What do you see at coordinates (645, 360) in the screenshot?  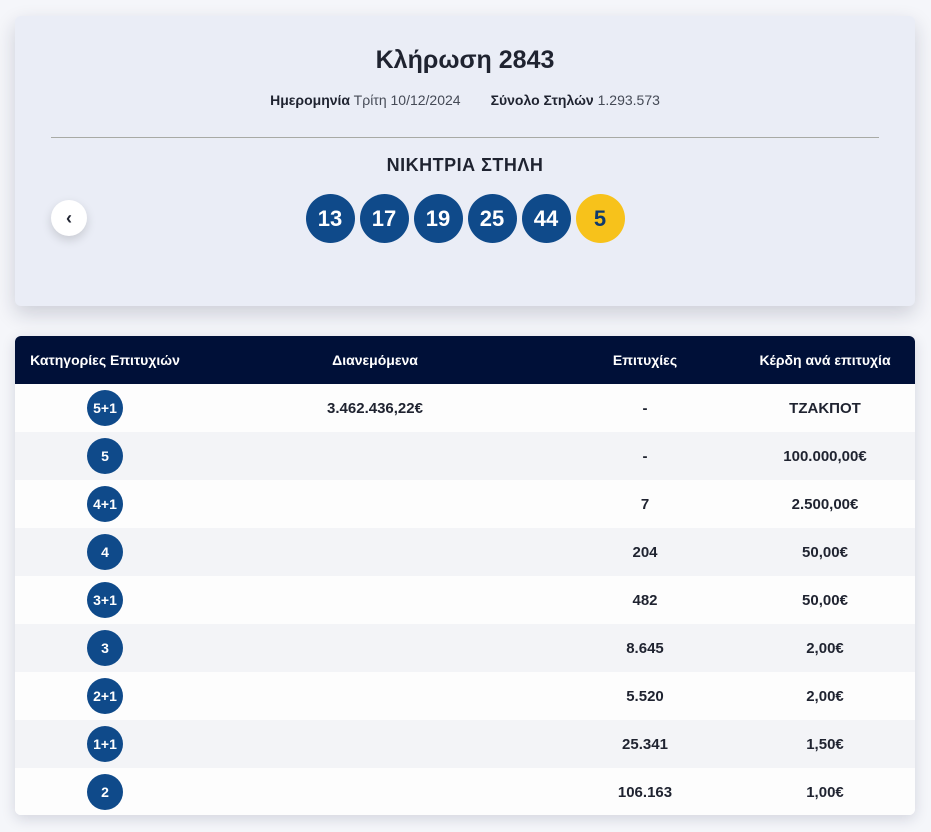 I see `header-winners: Επιτυχίες` at bounding box center [645, 360].